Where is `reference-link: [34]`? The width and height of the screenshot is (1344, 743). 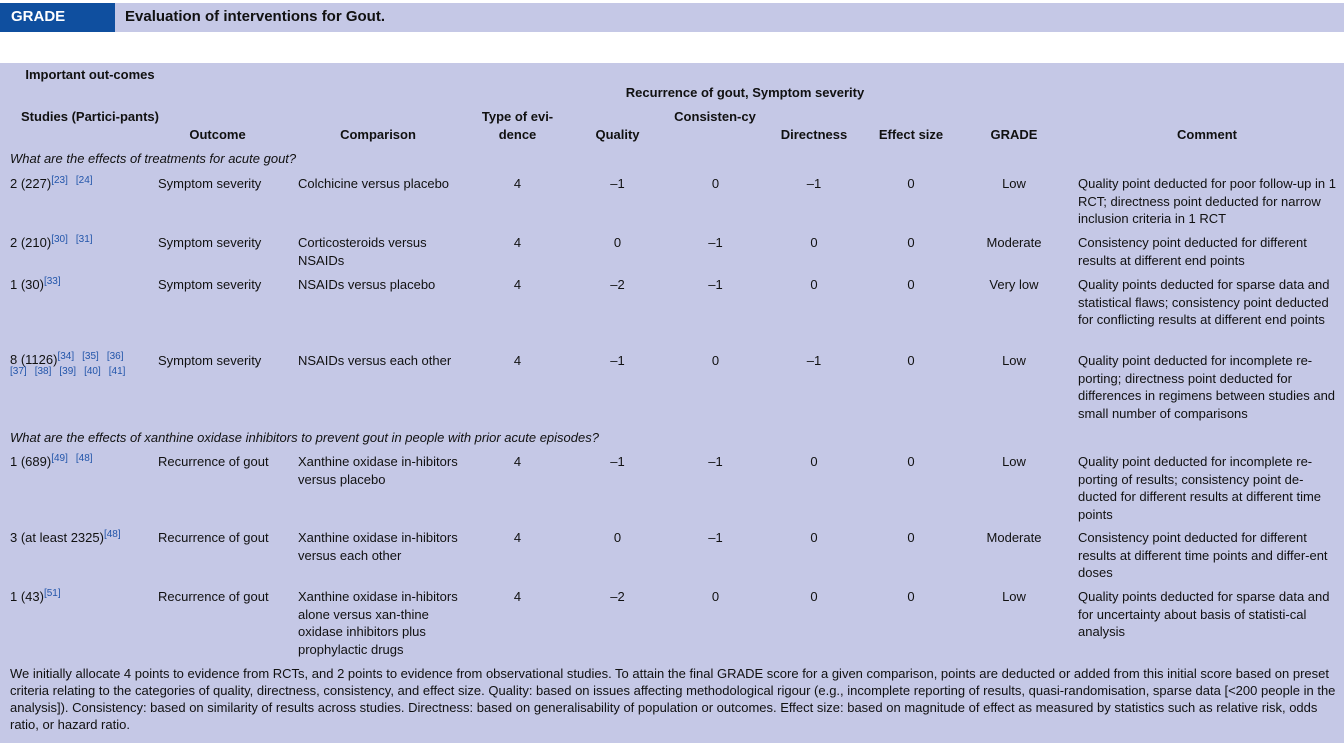 reference-link: [34] is located at coordinates (66, 356).